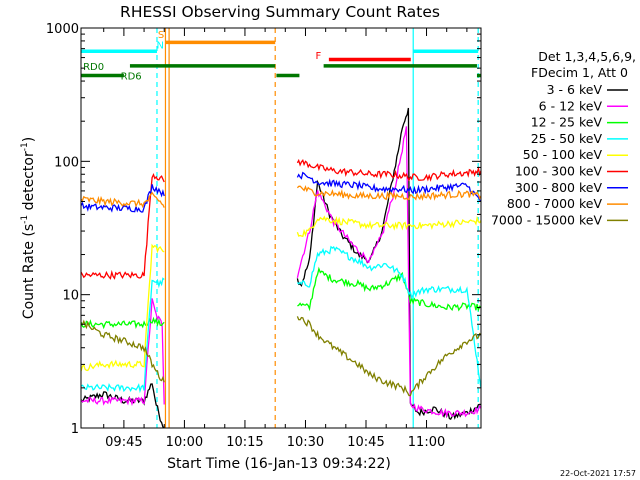 The height and width of the screenshot is (480, 640). I want to click on series-7000-15000-keV-line, so click(281, 356).